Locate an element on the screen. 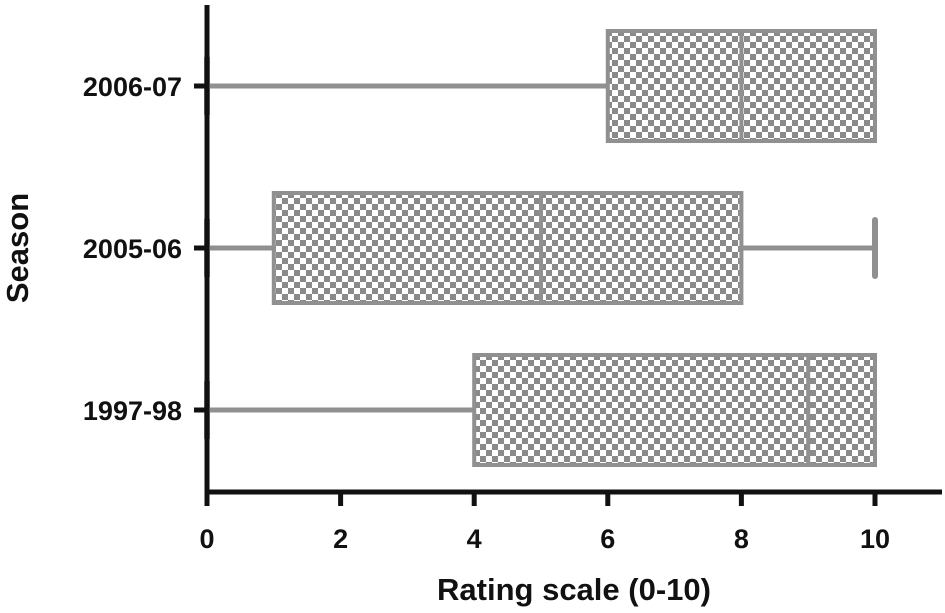  x-tick-label-4: 4 is located at coordinates (474, 539).